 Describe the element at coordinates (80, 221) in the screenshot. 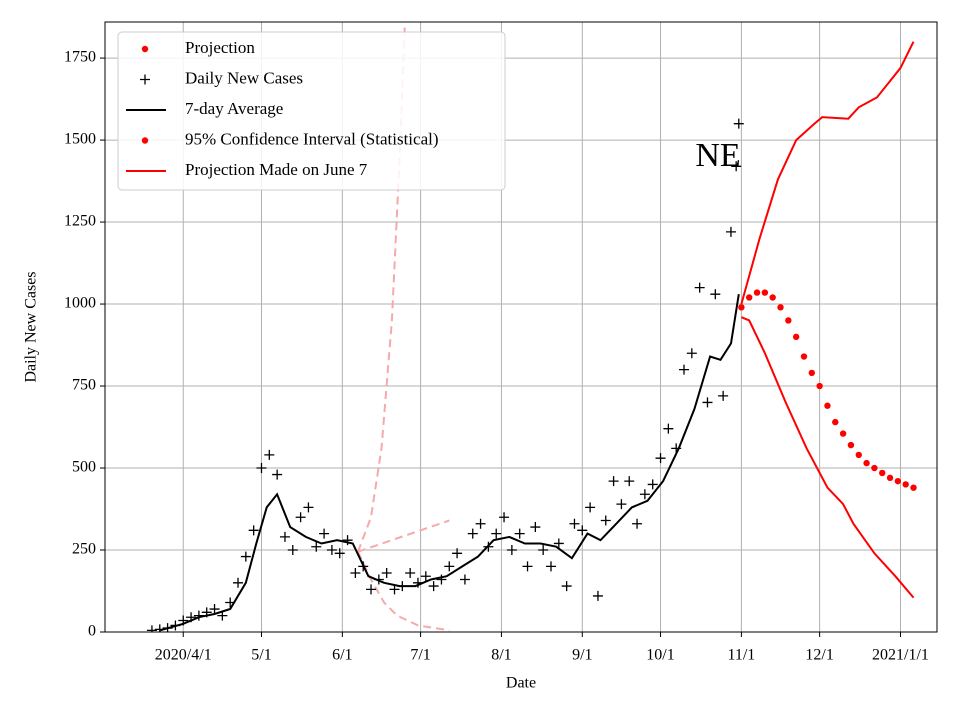

I see `y-tick-label: 1250` at that location.